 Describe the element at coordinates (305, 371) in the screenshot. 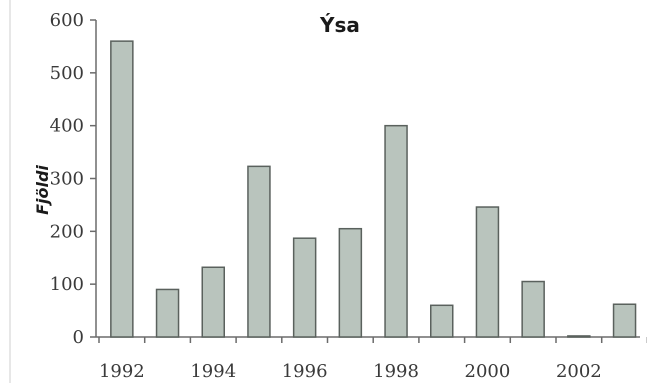

I see `x-tick-label: 1996` at that location.